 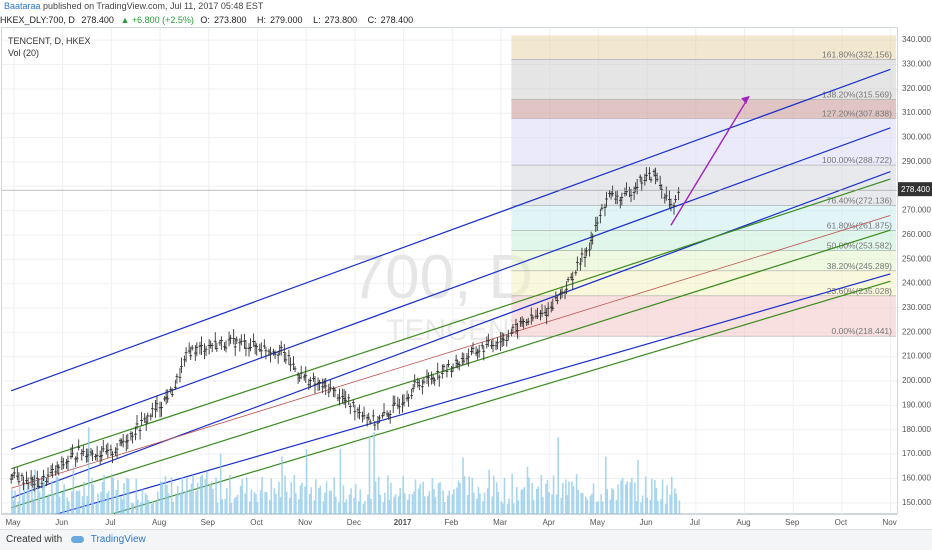 What do you see at coordinates (916, 283) in the screenshot?
I see `price-tick-label: 240.000` at bounding box center [916, 283].